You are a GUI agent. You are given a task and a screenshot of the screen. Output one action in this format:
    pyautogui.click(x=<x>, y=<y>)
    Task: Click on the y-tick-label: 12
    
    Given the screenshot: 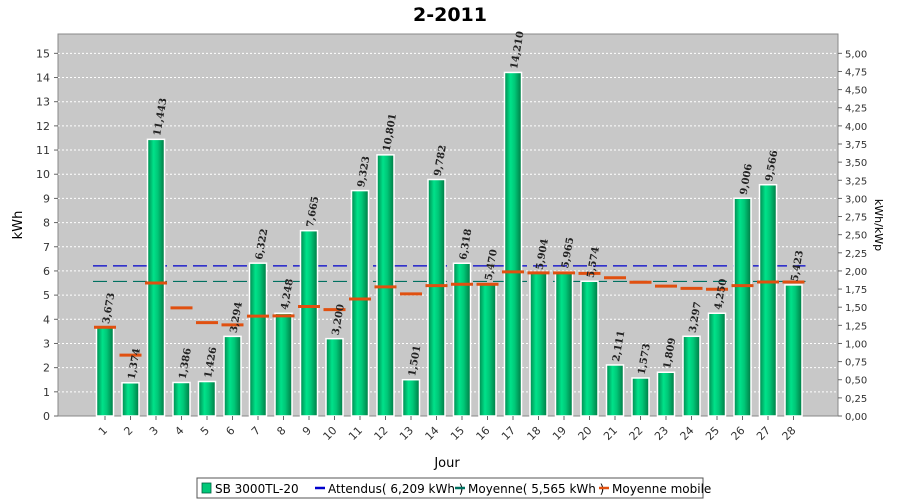 What is the action you would take?
    pyautogui.click(x=43, y=126)
    